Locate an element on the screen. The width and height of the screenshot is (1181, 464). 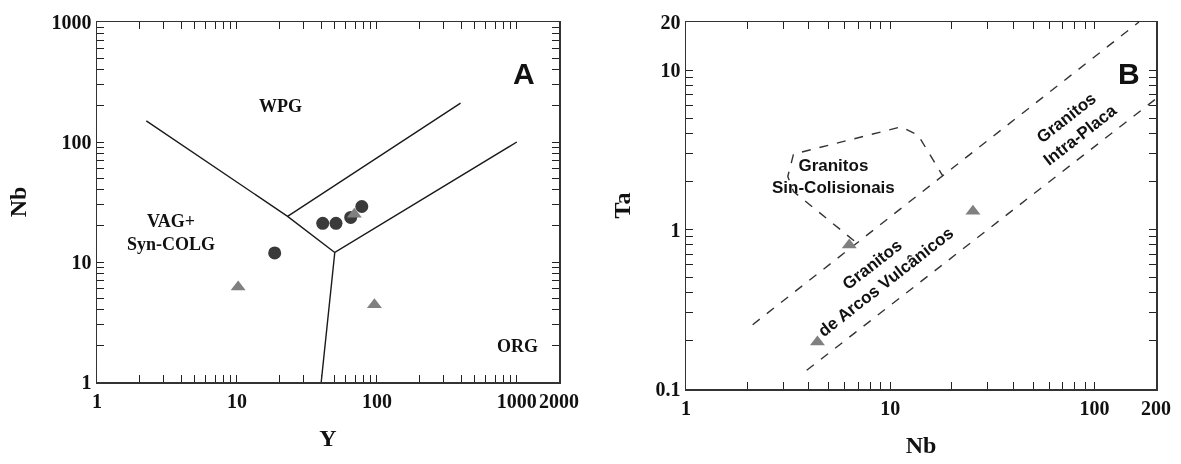
x-axis-title: Y is located at coordinates (328, 437).